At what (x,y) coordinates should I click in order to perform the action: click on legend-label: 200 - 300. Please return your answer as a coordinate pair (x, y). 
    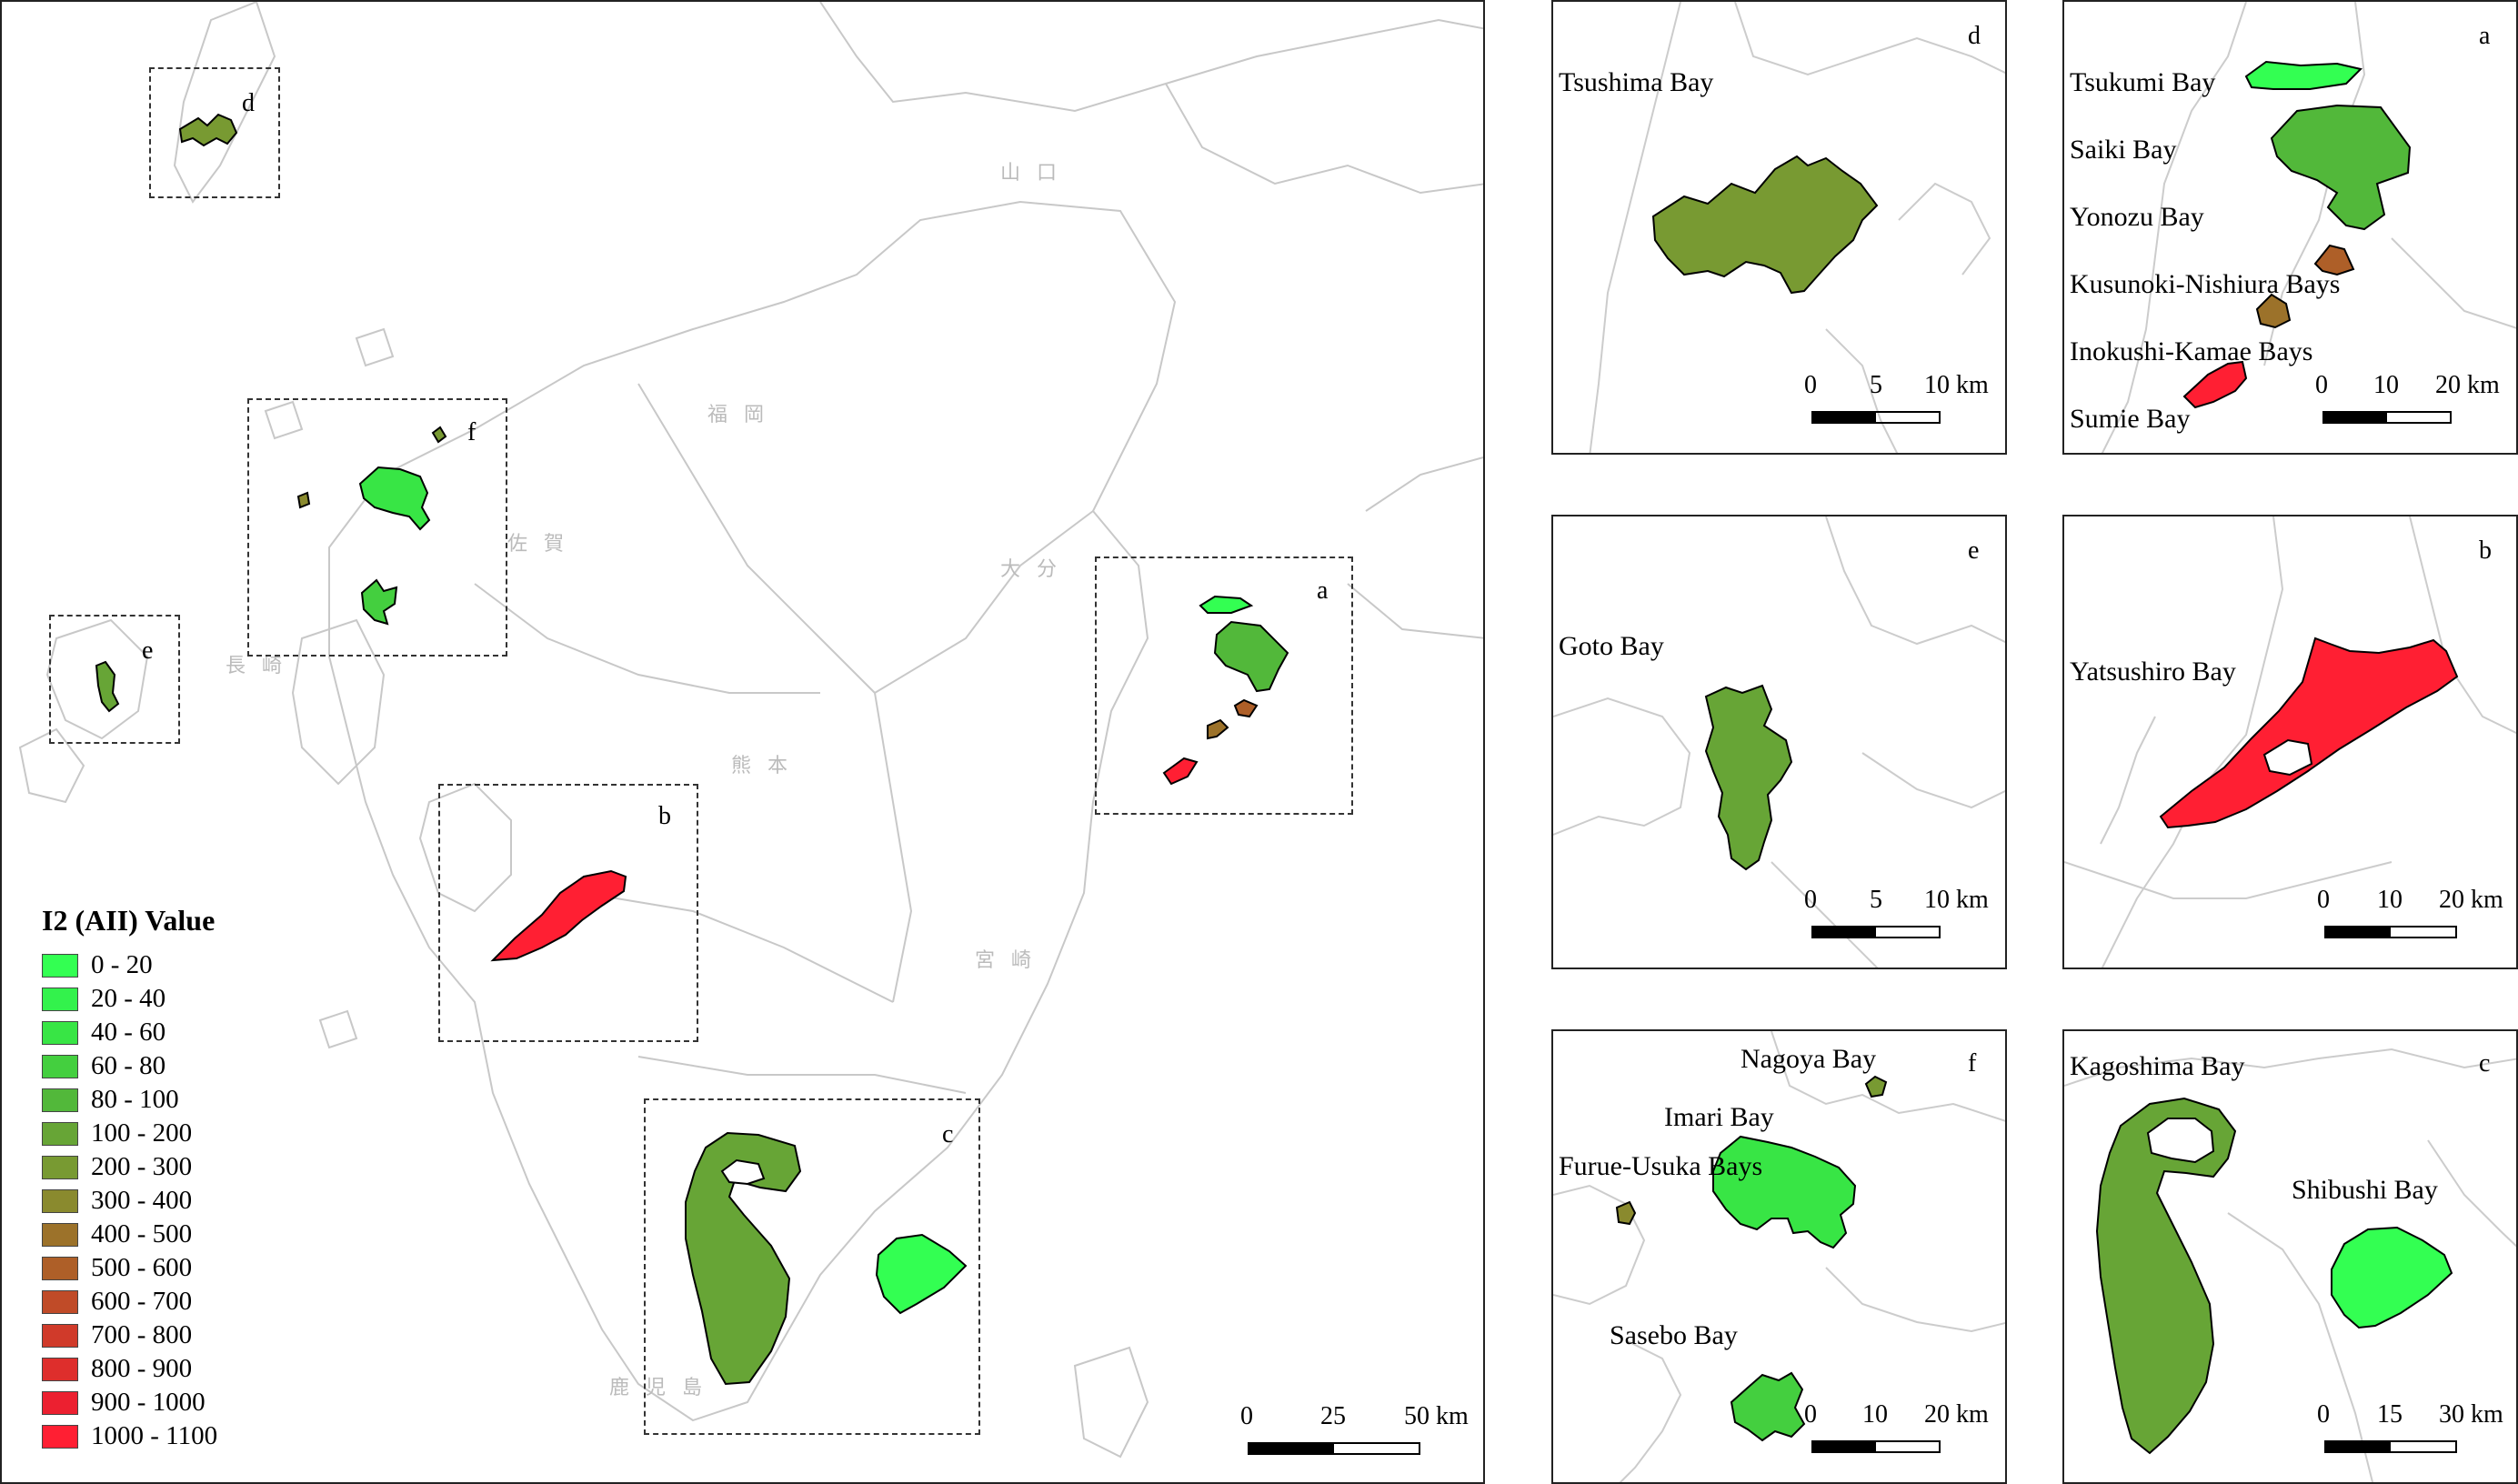
    Looking at the image, I should click on (142, 1167).